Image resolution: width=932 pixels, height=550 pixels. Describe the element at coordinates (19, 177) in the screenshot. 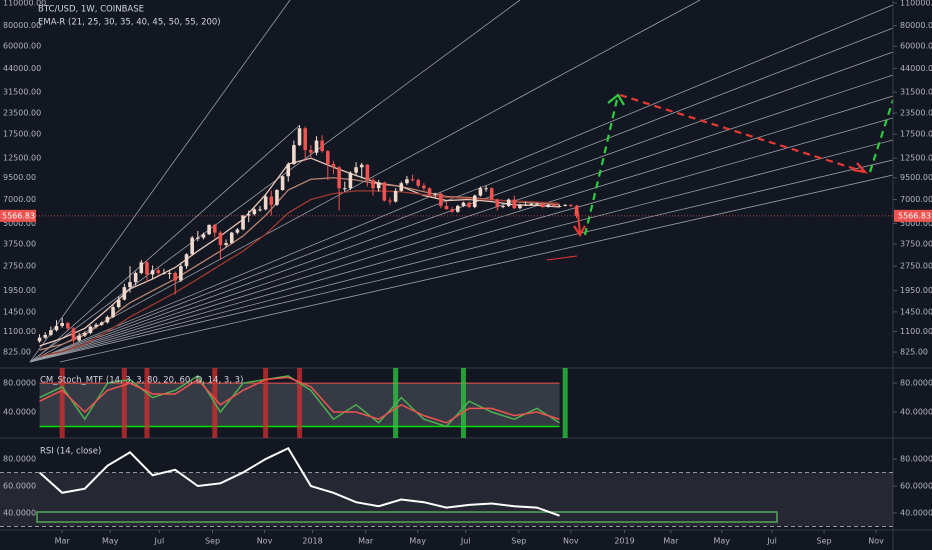

I see `y-tick-label: 9500.00` at that location.